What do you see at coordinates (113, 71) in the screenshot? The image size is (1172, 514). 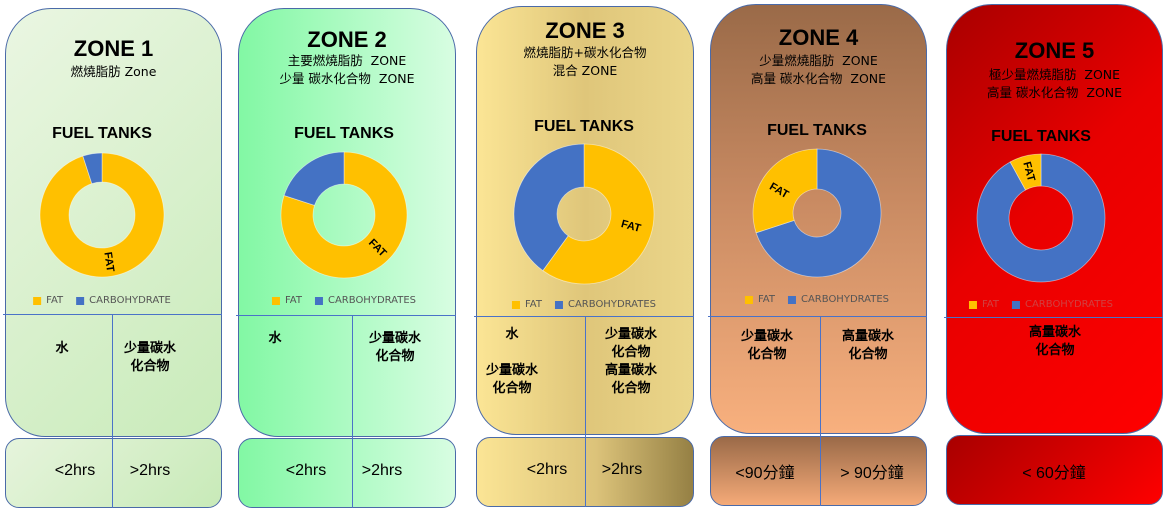 I see `zone-subtitle: 燃燒脂肪 Zone` at bounding box center [113, 71].